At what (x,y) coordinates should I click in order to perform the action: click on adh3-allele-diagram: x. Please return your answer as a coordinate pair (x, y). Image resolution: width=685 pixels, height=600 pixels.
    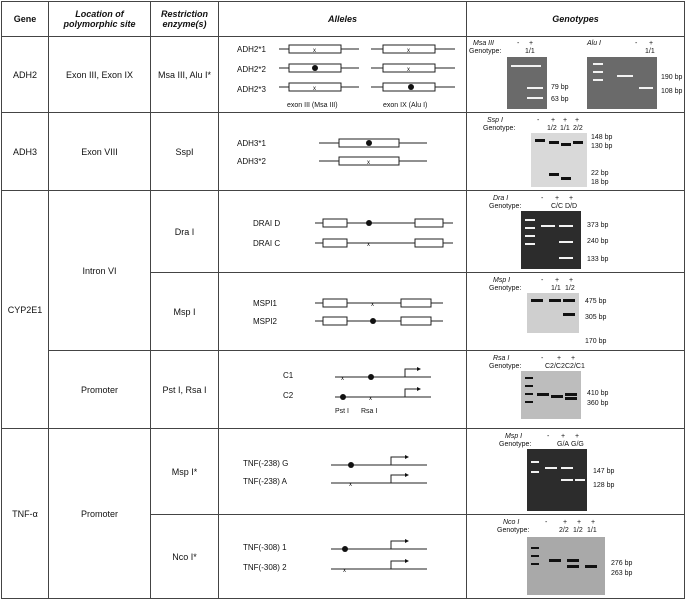
    Looking at the image, I should click on (373, 152).